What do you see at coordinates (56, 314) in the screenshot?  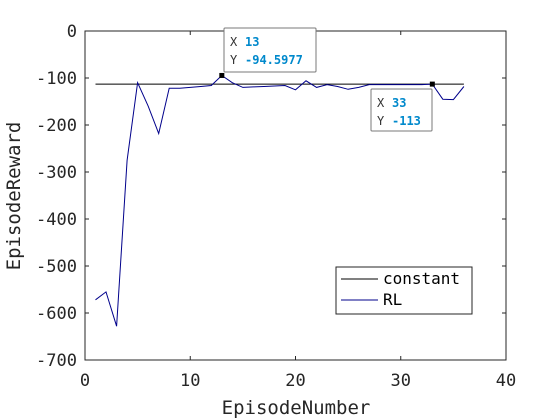 I see `y-tick-label: -600` at bounding box center [56, 314].